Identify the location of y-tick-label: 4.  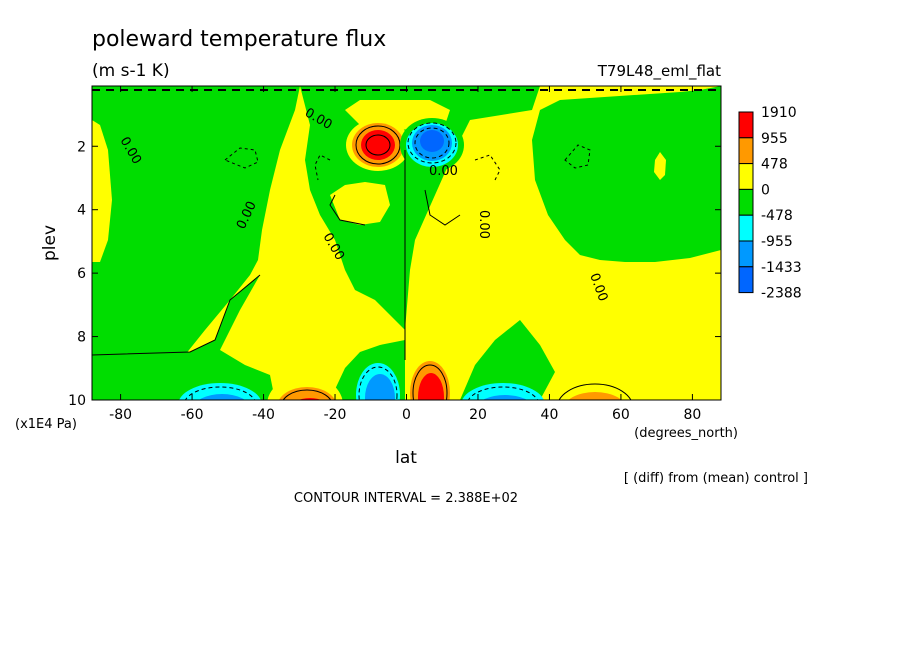
(81, 211).